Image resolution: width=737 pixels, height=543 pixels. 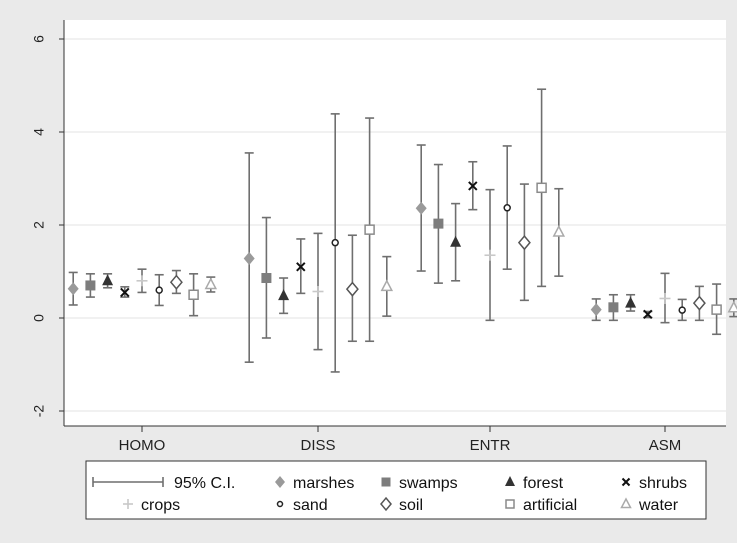 What do you see at coordinates (159, 290) in the screenshot?
I see `point-sand-homo` at bounding box center [159, 290].